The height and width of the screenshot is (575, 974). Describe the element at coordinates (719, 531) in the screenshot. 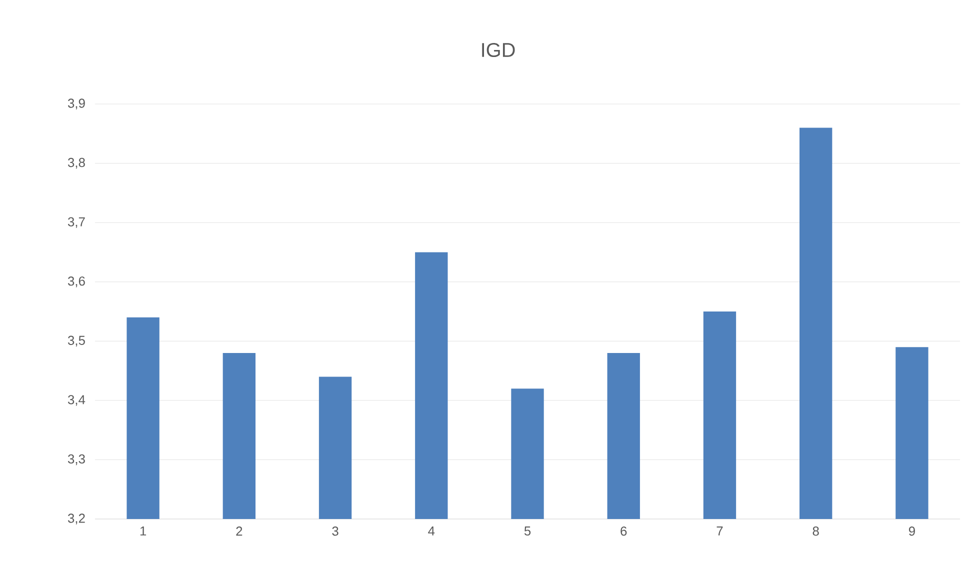

I see `x-tick-label: 7` at that location.